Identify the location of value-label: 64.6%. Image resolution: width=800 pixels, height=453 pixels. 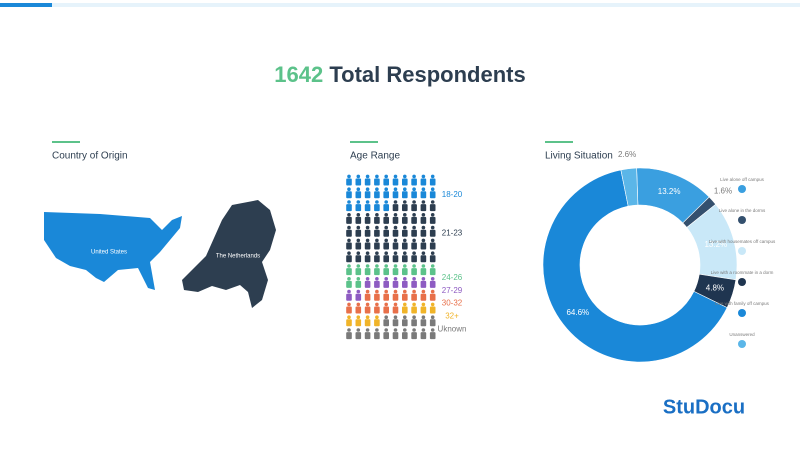
(577, 312).